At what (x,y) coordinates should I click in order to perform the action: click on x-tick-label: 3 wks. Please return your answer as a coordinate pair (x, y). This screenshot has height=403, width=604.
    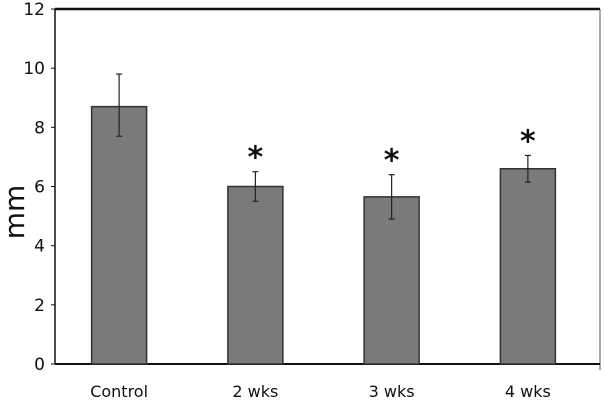
    Looking at the image, I should click on (392, 391).